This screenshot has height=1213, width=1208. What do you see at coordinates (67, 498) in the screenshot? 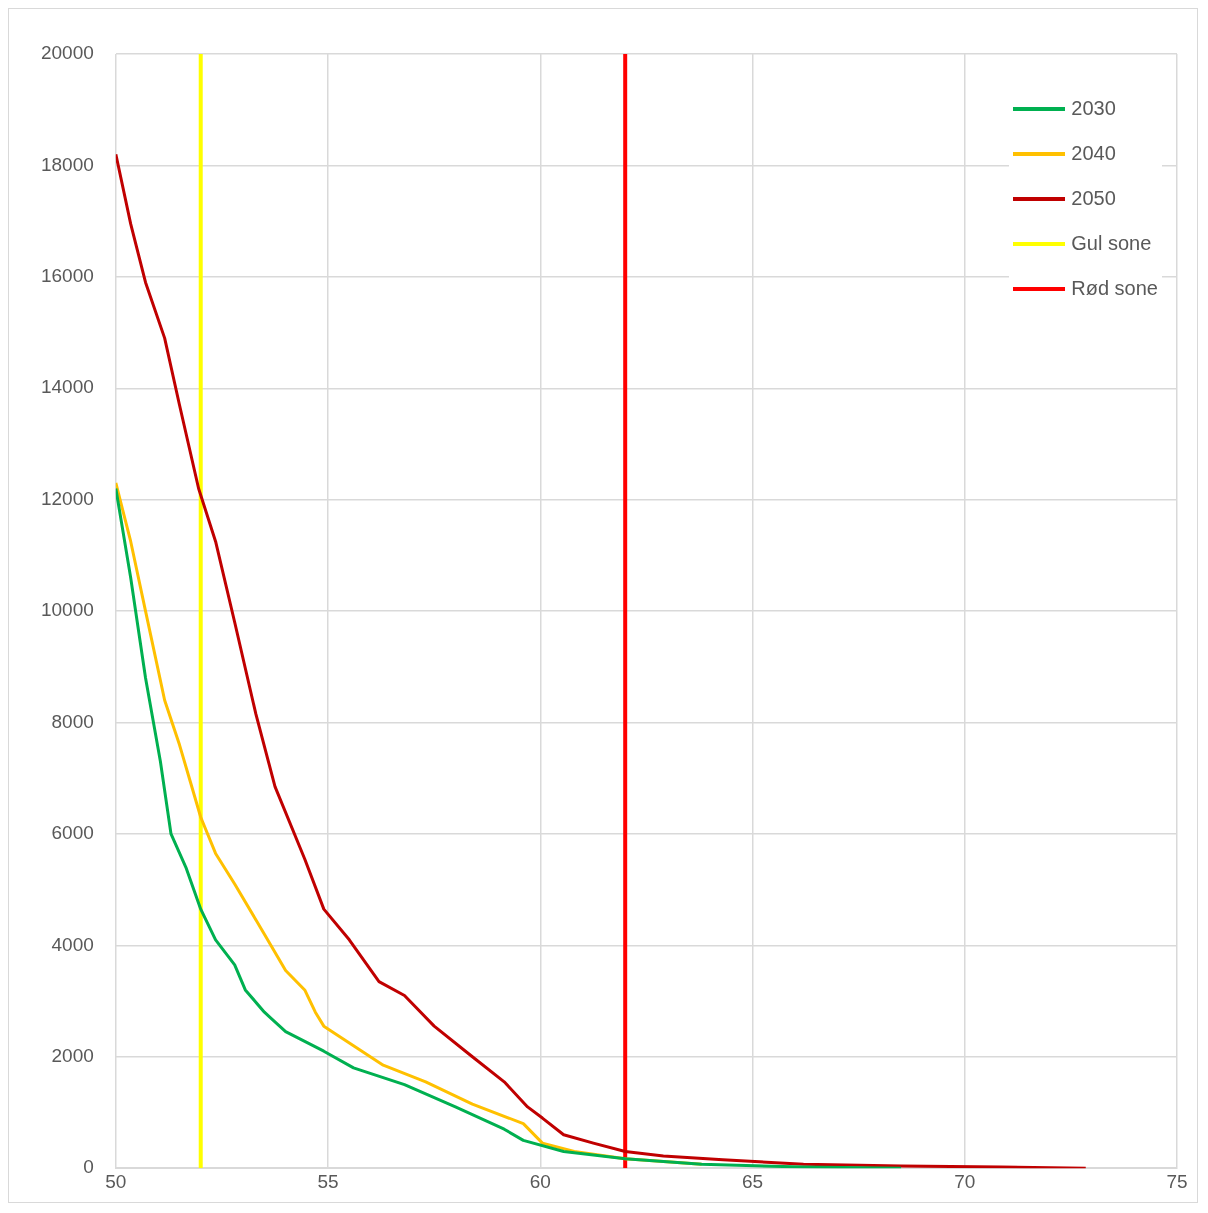
I see `y-tick-label: 12000` at bounding box center [67, 498].